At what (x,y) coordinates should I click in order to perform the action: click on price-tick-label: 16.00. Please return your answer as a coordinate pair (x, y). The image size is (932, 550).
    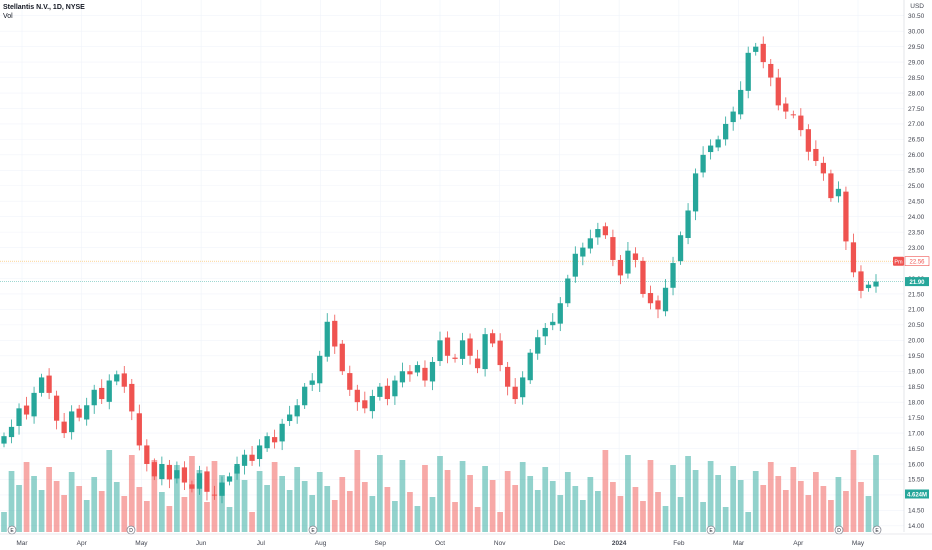
    Looking at the image, I should click on (916, 464).